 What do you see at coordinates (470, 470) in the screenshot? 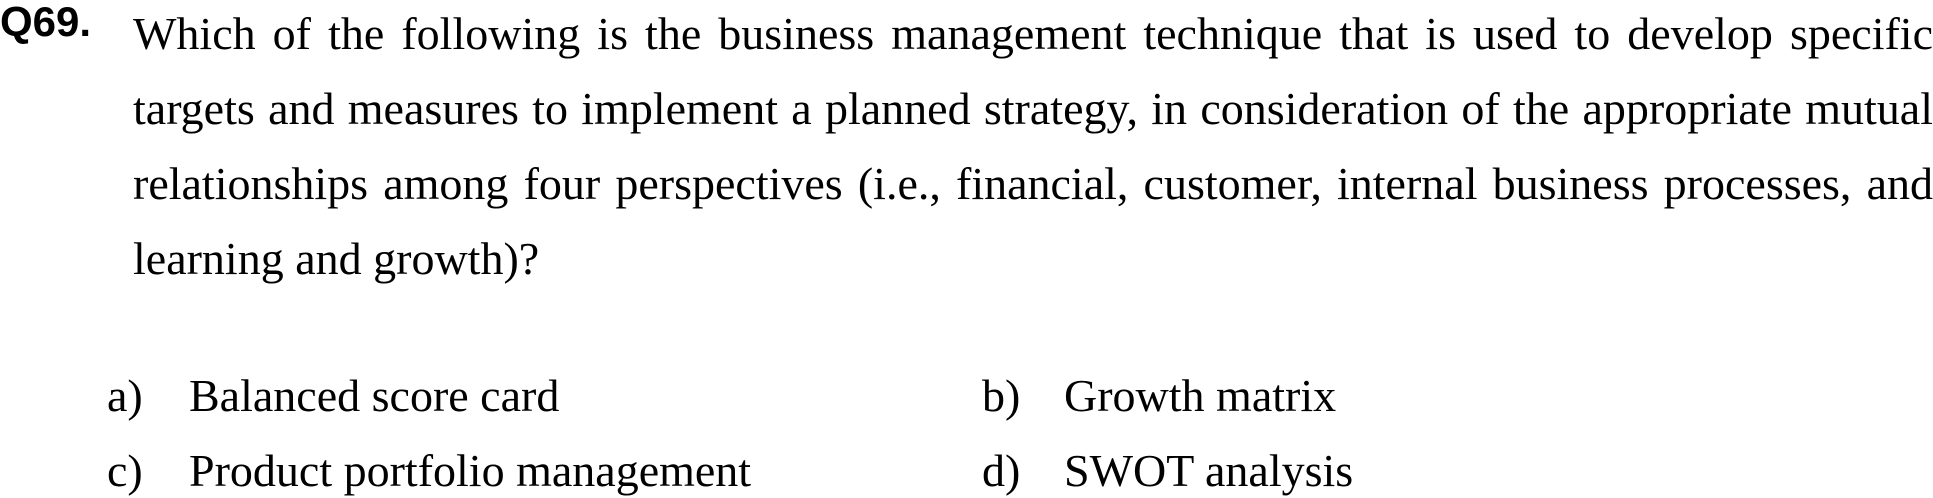
I see `option-text: Product portfolio management` at bounding box center [470, 470].